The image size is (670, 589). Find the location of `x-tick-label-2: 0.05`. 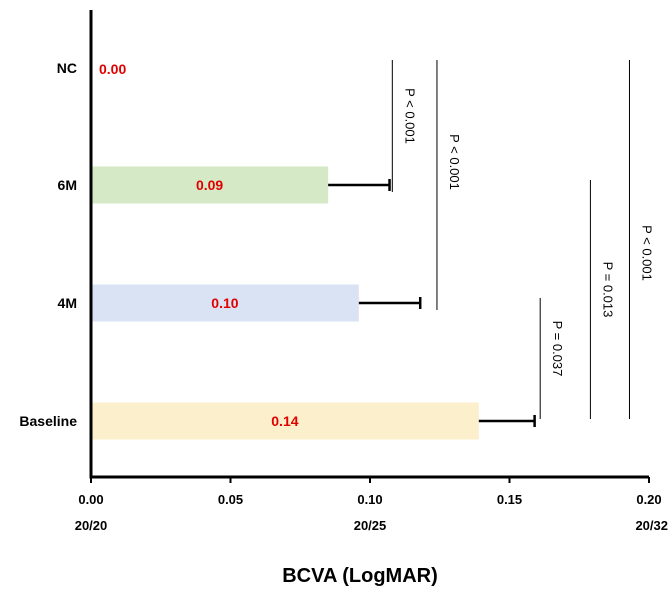

x-tick-label-2: 0.05 is located at coordinates (230, 499).